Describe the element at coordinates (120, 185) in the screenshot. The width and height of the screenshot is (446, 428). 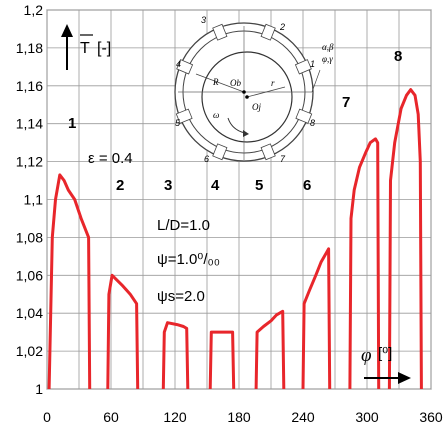
I see `segment-label-2: 2` at that location.